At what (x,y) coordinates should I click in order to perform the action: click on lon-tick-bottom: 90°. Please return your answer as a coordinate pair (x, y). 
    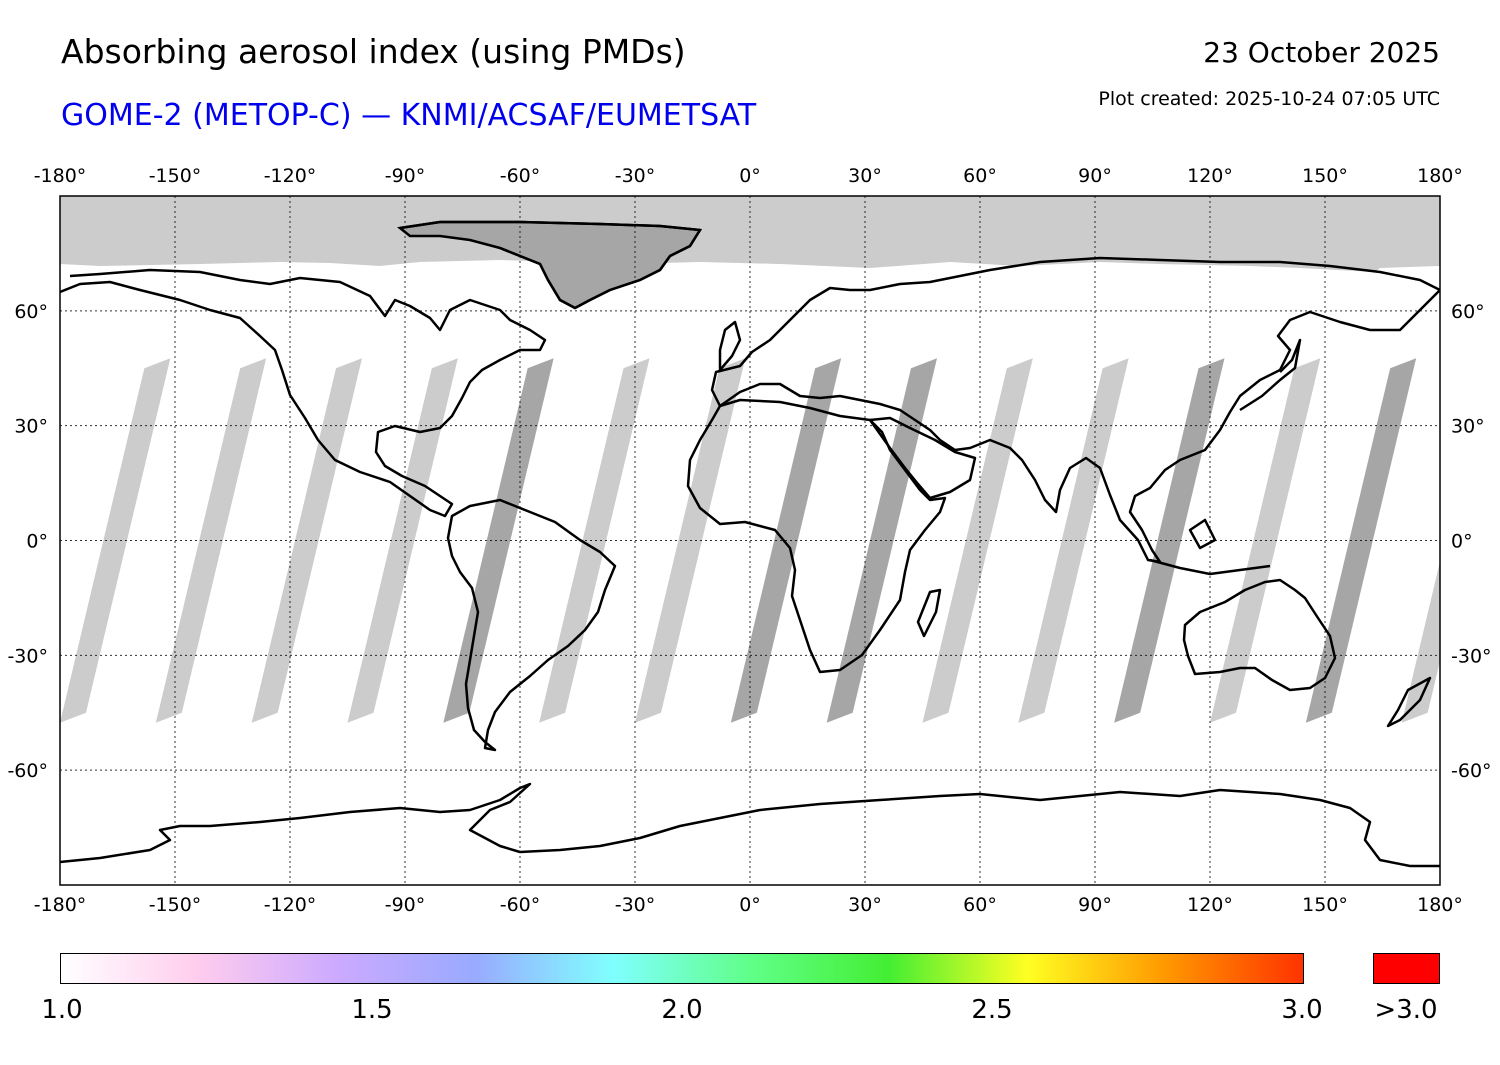
    Looking at the image, I should click on (1095, 905).